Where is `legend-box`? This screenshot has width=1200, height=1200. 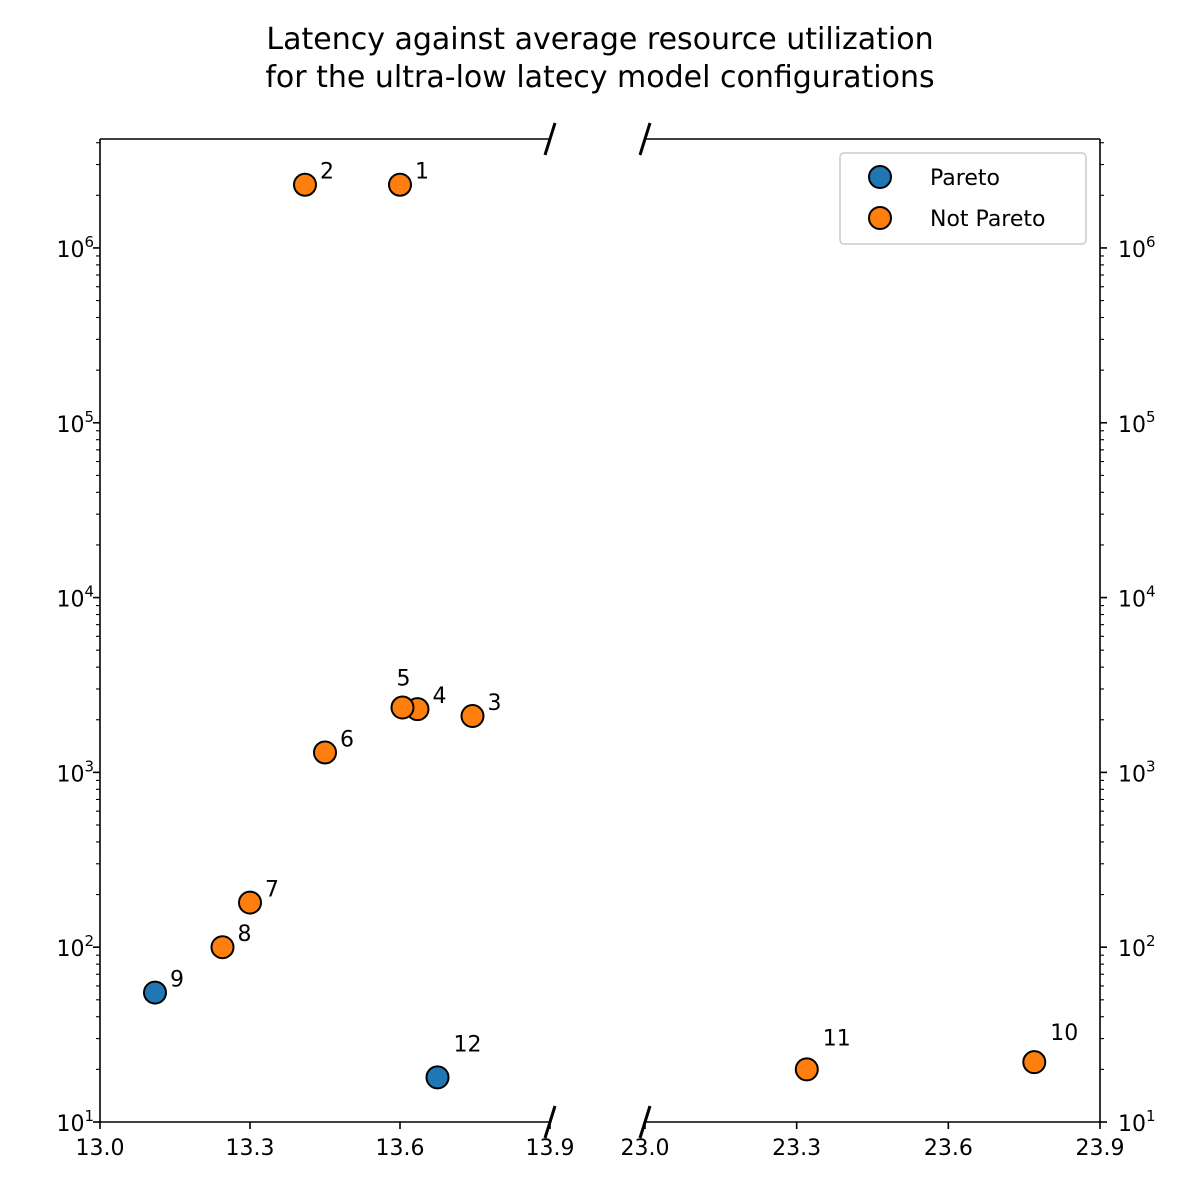
legend-box is located at coordinates (963, 198).